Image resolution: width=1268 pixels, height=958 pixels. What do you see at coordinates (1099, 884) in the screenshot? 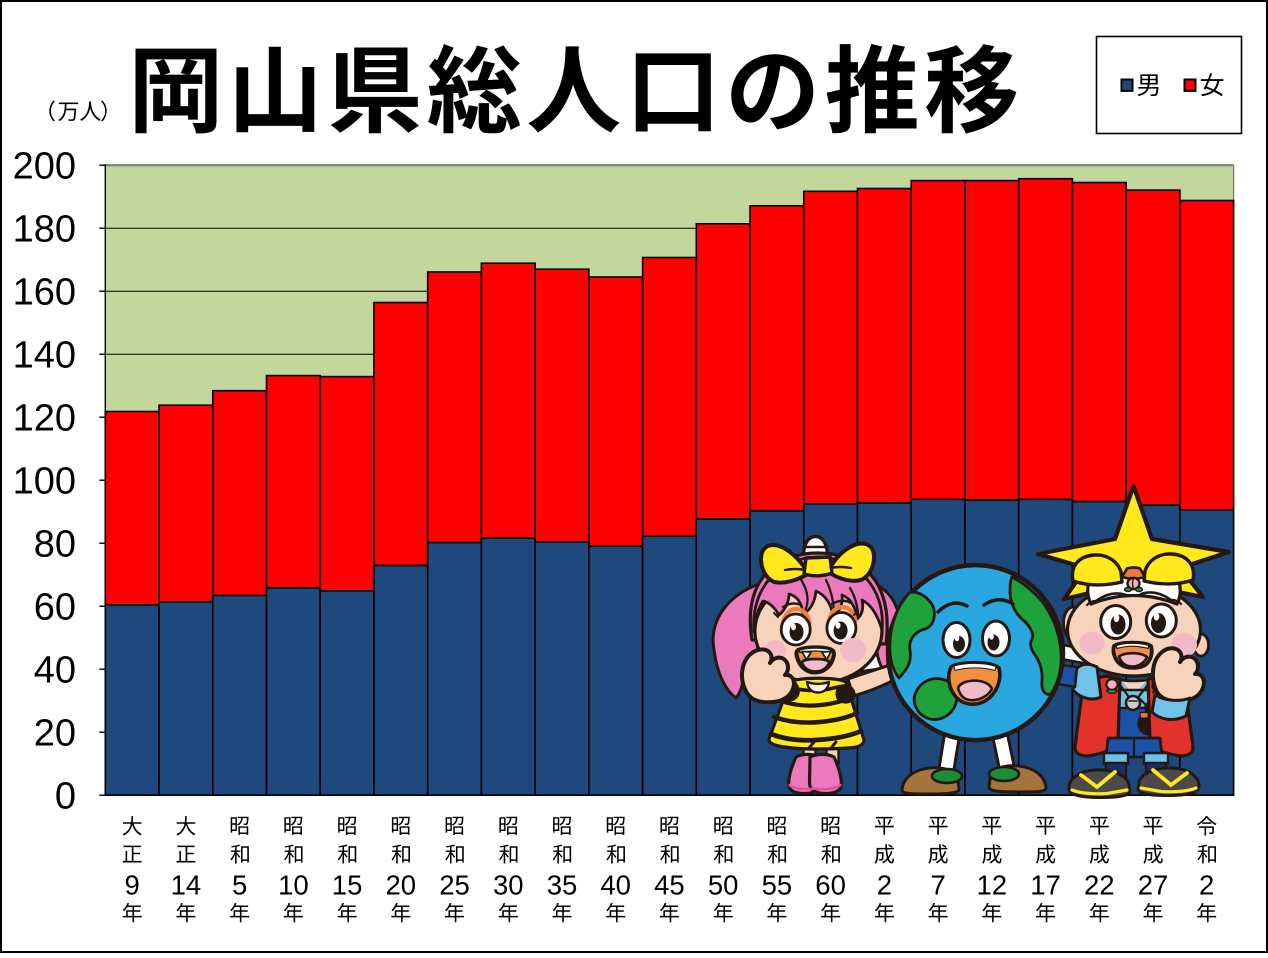
I see `svg-text: 22` at bounding box center [1099, 884].